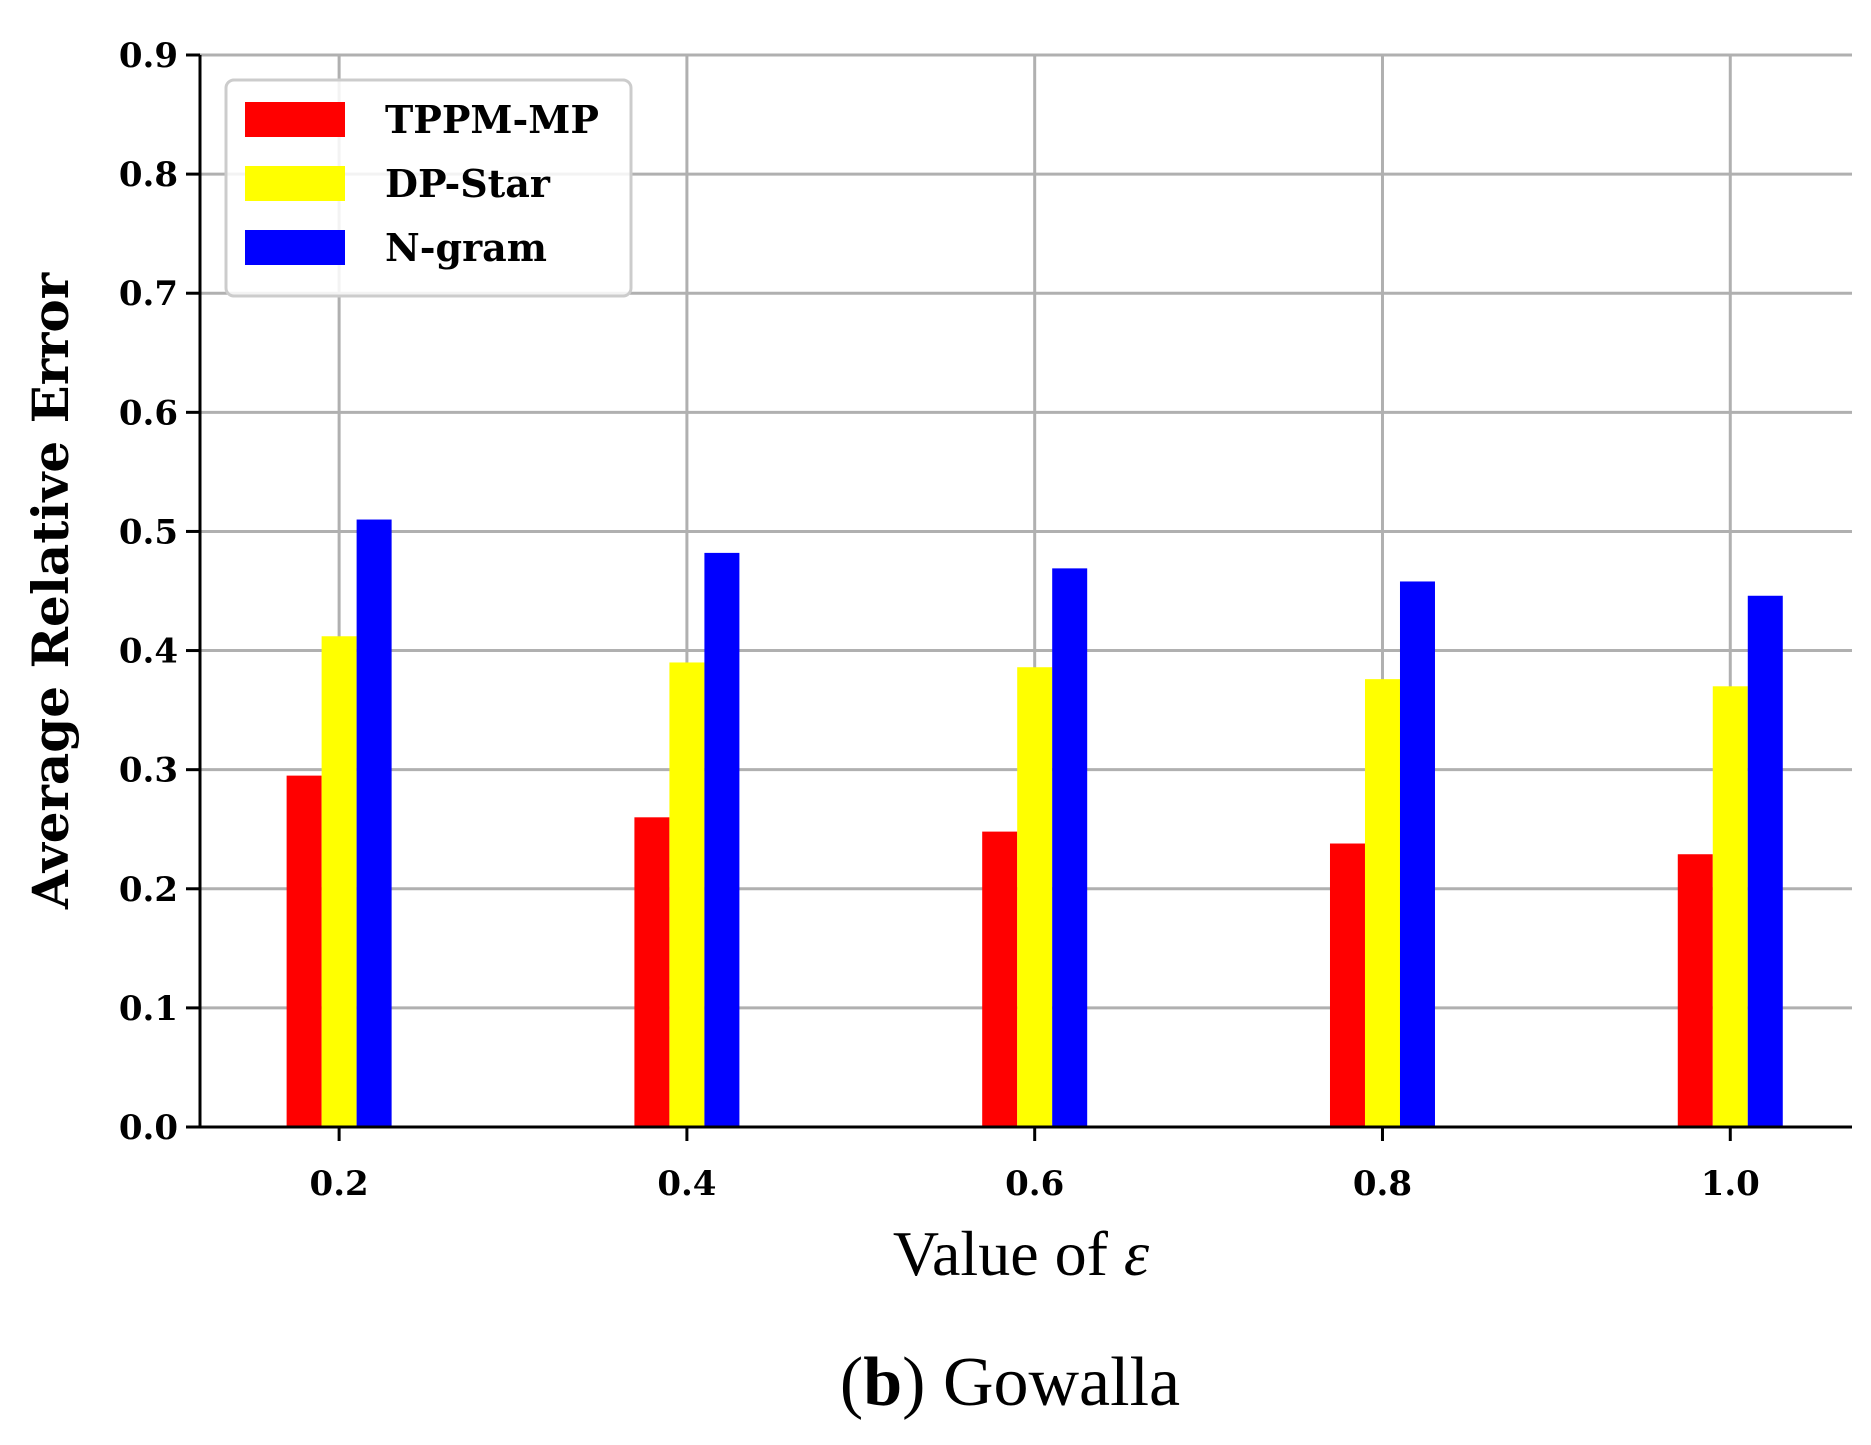 This screenshot has width=1871, height=1445. What do you see at coordinates (686, 1184) in the screenshot?
I see `x-tick-label: 0.4` at bounding box center [686, 1184].